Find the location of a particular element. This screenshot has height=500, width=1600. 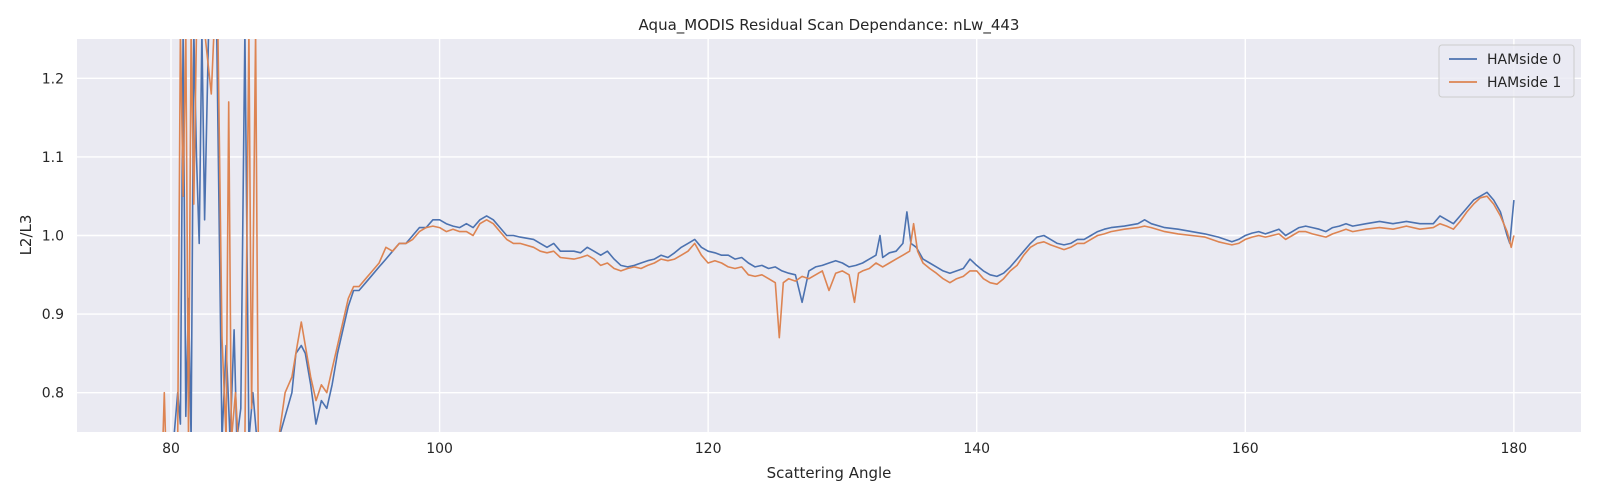

y-axis-label: L2/L3 is located at coordinates (26, 235).